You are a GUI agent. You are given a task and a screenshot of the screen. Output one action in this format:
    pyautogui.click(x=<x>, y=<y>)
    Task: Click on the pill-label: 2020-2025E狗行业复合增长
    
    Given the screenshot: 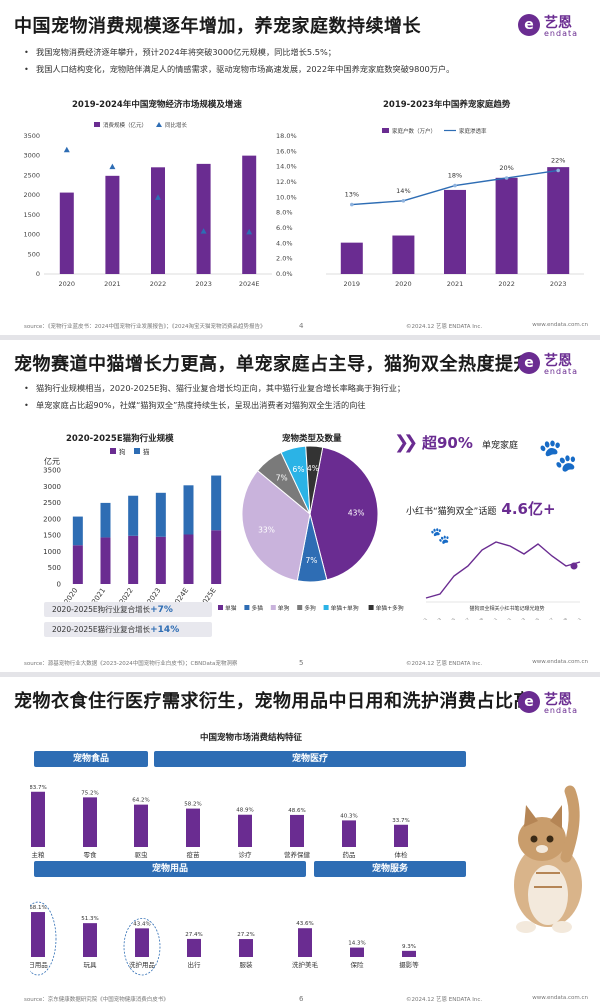 What is the action you would take?
    pyautogui.click(x=101, y=609)
    